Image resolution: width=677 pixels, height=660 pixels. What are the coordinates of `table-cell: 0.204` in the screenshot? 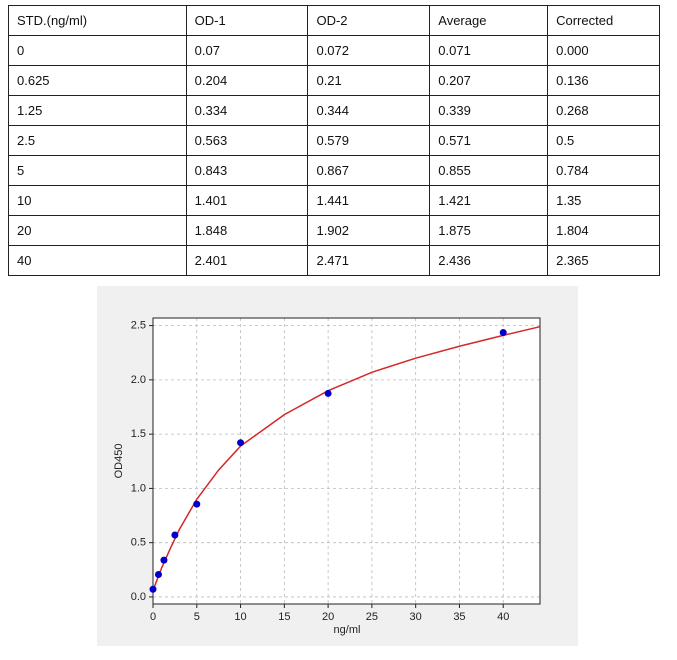 It's located at (247, 80).